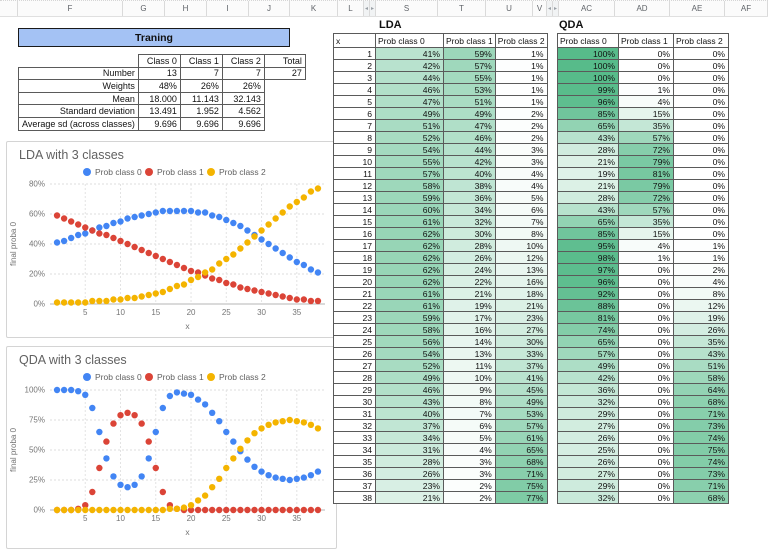  What do you see at coordinates (354, 413) in the screenshot?
I see `x-value-cell: 31` at bounding box center [354, 413].